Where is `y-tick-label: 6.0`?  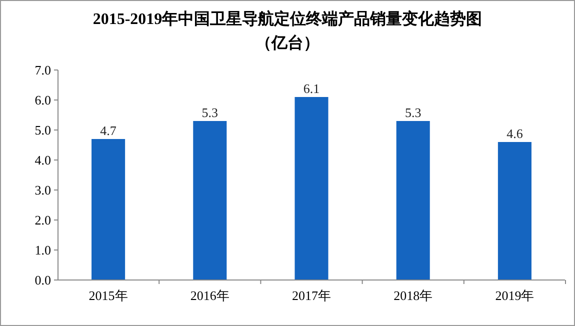 y-tick-label: 6.0 is located at coordinates (42, 100).